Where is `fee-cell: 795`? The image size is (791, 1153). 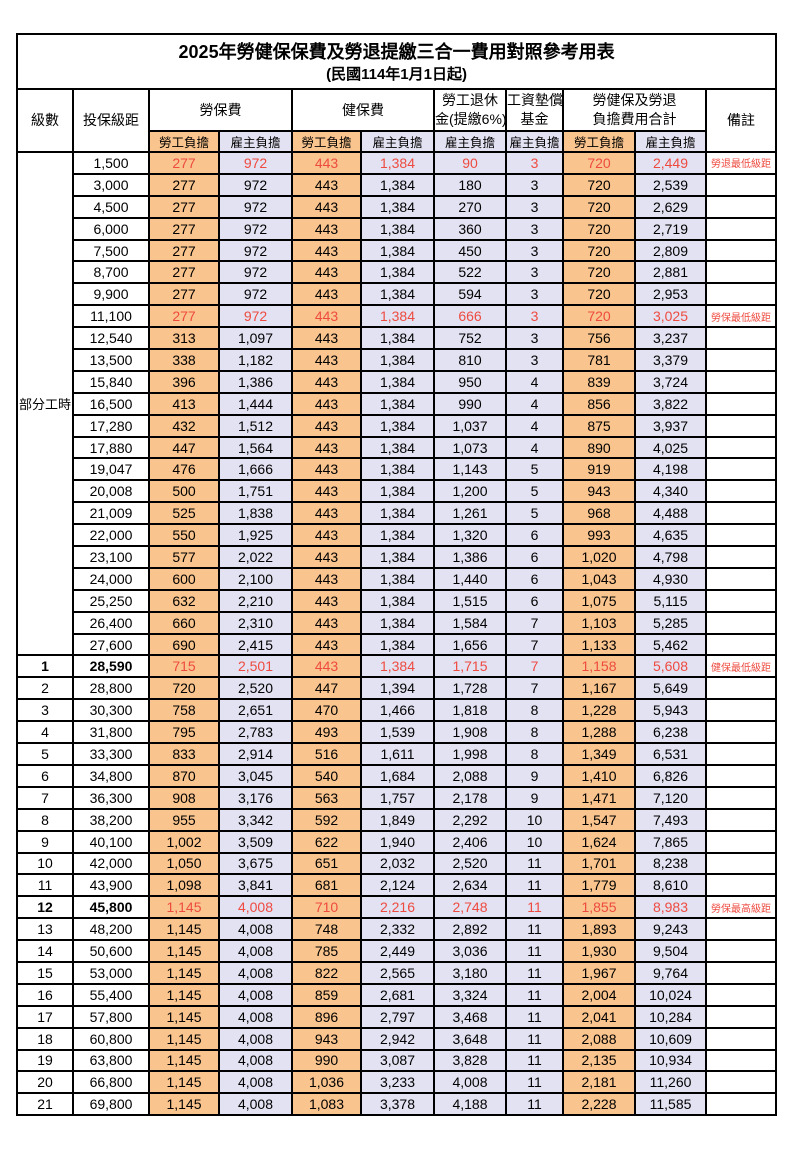
fee-cell: 795 is located at coordinates (184, 732).